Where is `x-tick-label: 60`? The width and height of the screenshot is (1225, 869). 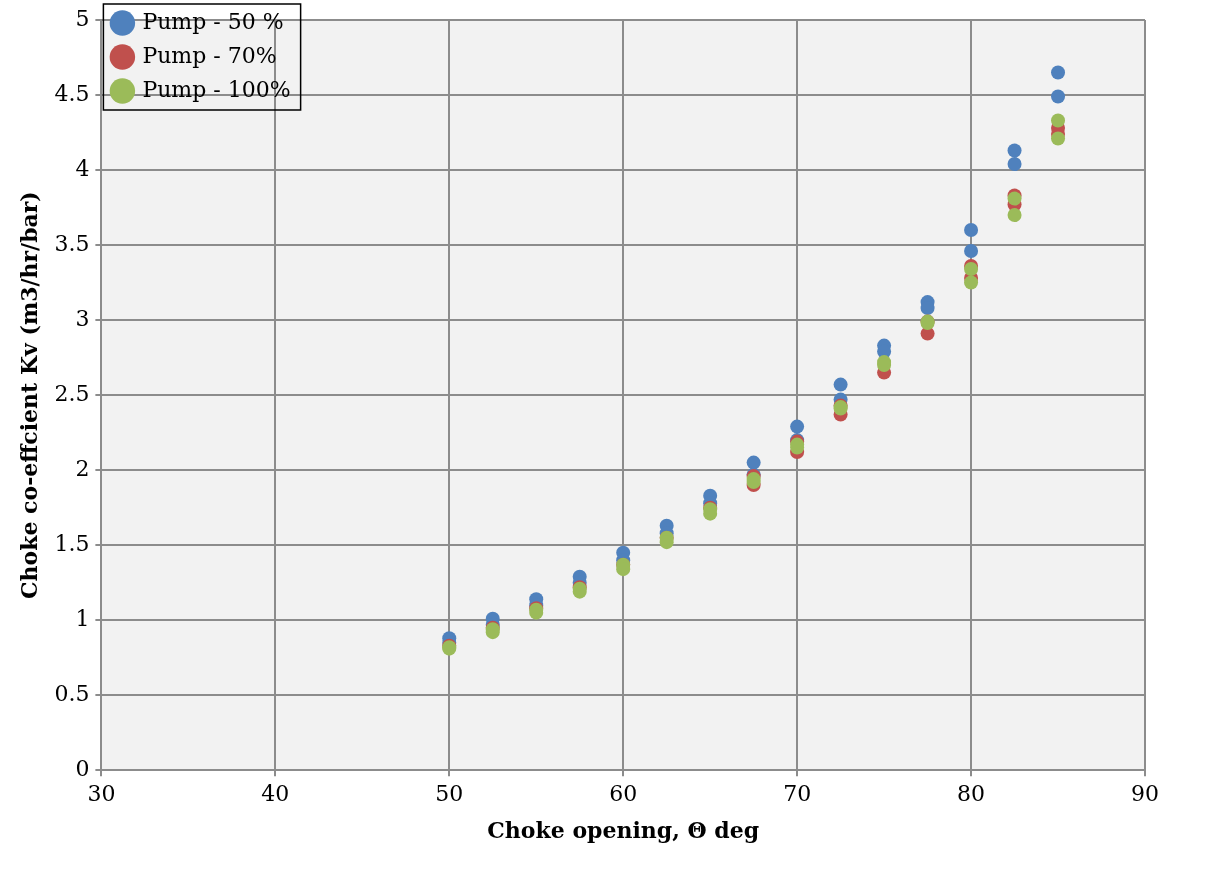 x-tick-label: 60 is located at coordinates (623, 794).